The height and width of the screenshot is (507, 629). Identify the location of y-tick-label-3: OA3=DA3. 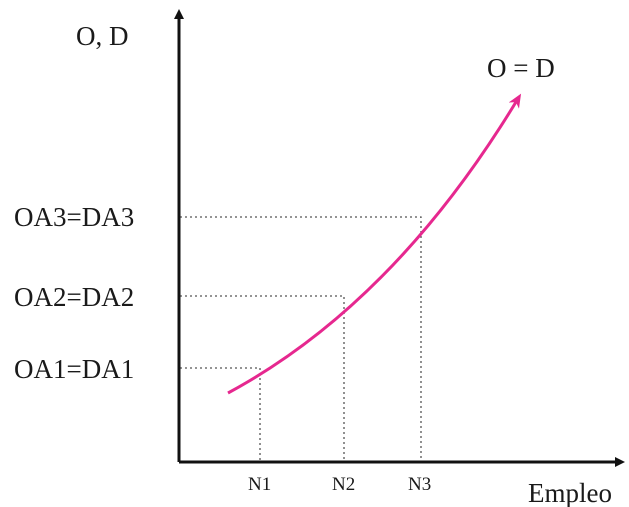
(74, 217).